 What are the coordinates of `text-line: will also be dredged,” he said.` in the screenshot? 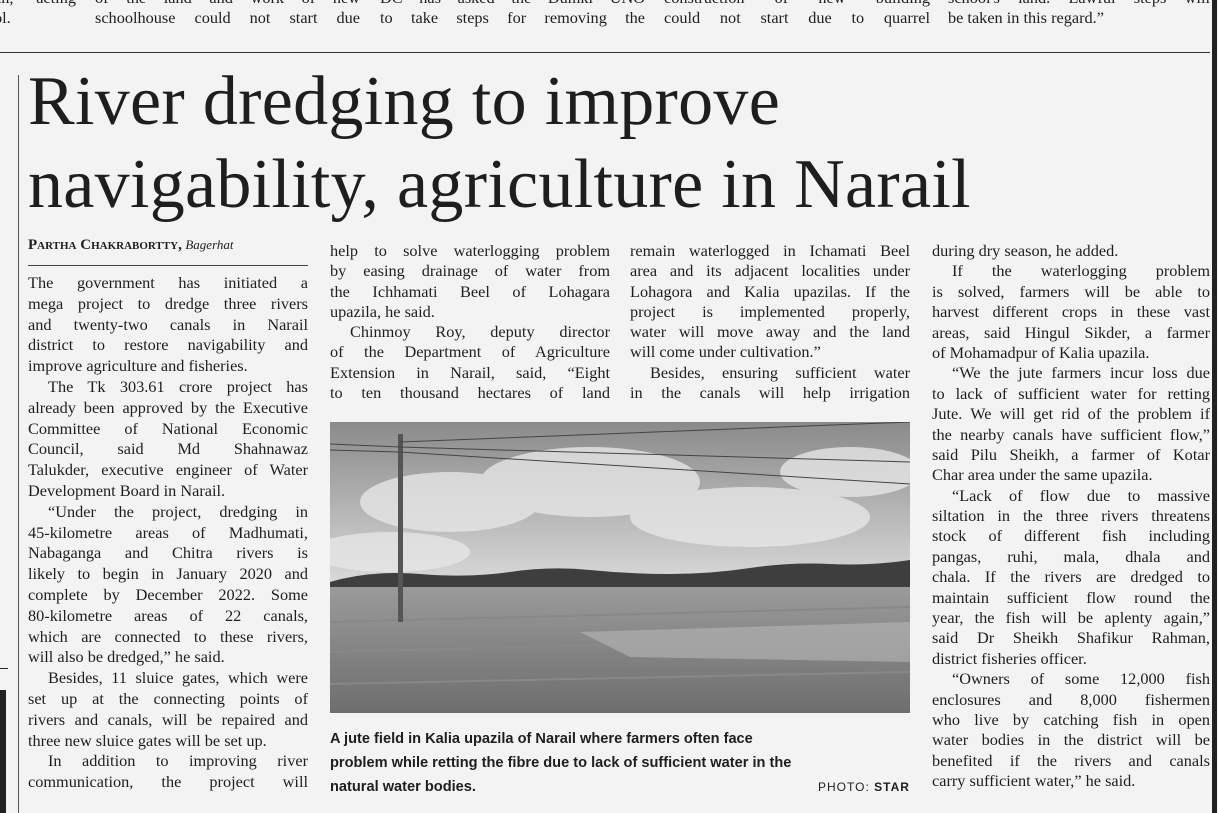 It's located at (126, 657).